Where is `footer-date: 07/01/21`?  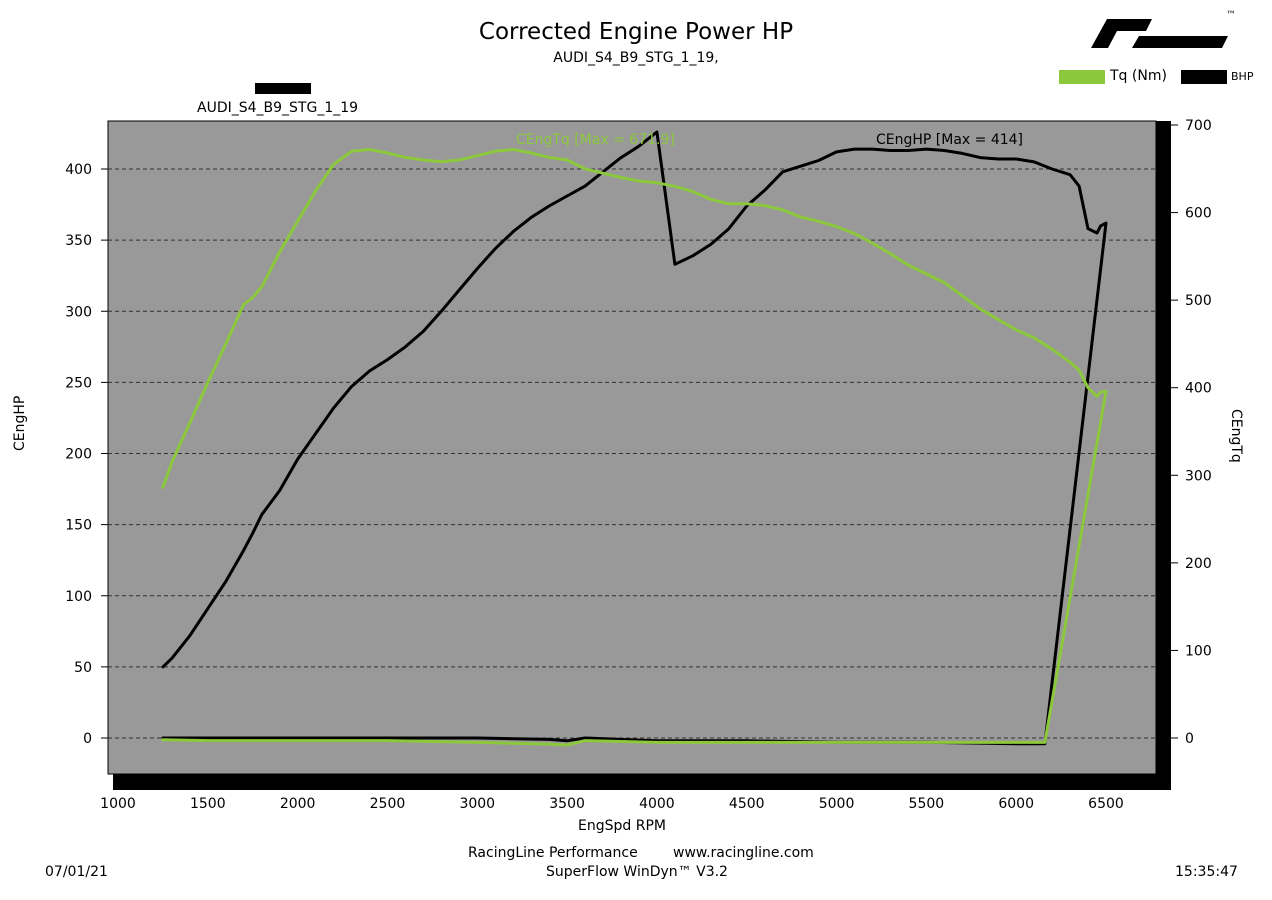
footer-date: 07/01/21 is located at coordinates (76, 872).